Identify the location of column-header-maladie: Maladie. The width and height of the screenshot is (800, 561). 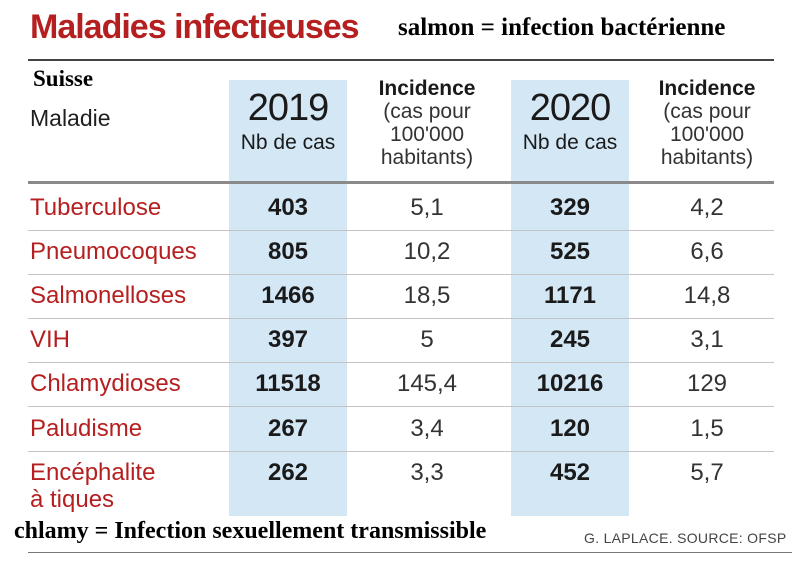
(70, 118).